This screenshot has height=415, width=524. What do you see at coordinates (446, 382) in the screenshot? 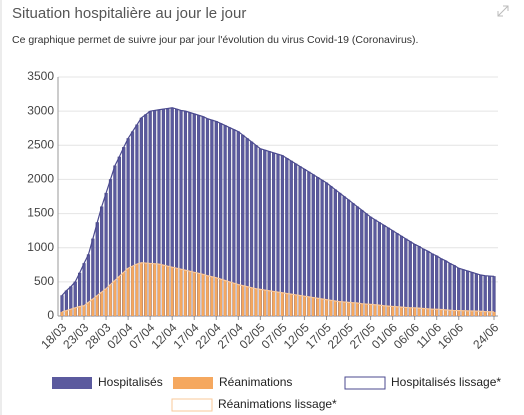
I see `legend-label: Hospitalisés lissage*` at bounding box center [446, 382].